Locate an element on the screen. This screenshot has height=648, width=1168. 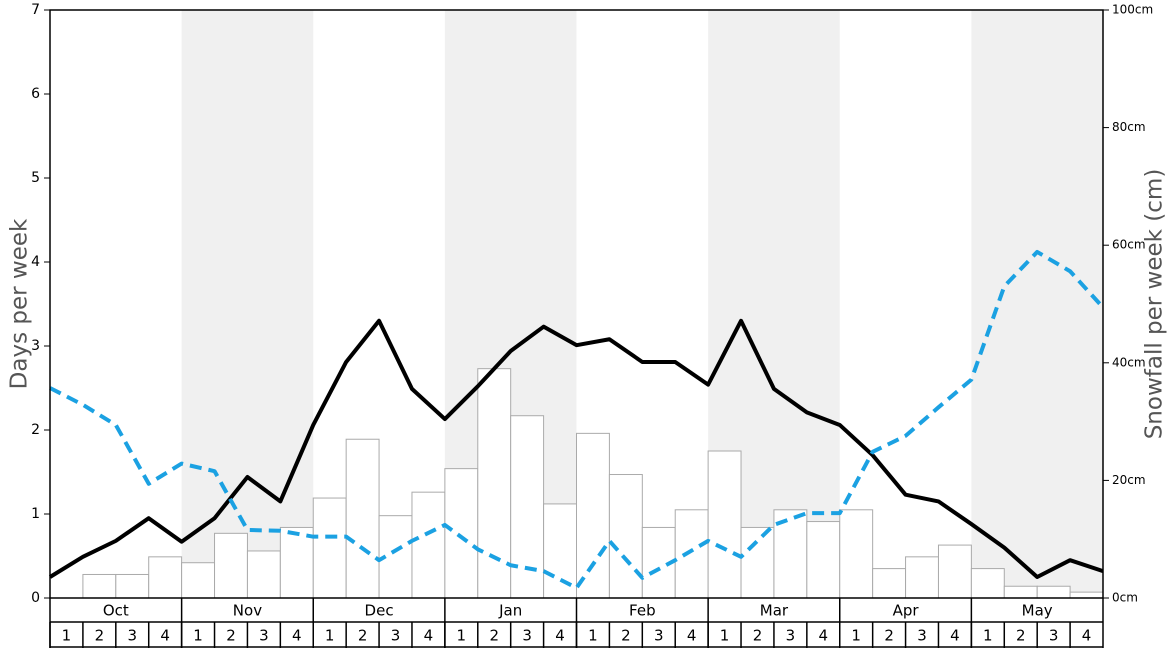
y2-tick-label: 100cm is located at coordinates (1132, 10).